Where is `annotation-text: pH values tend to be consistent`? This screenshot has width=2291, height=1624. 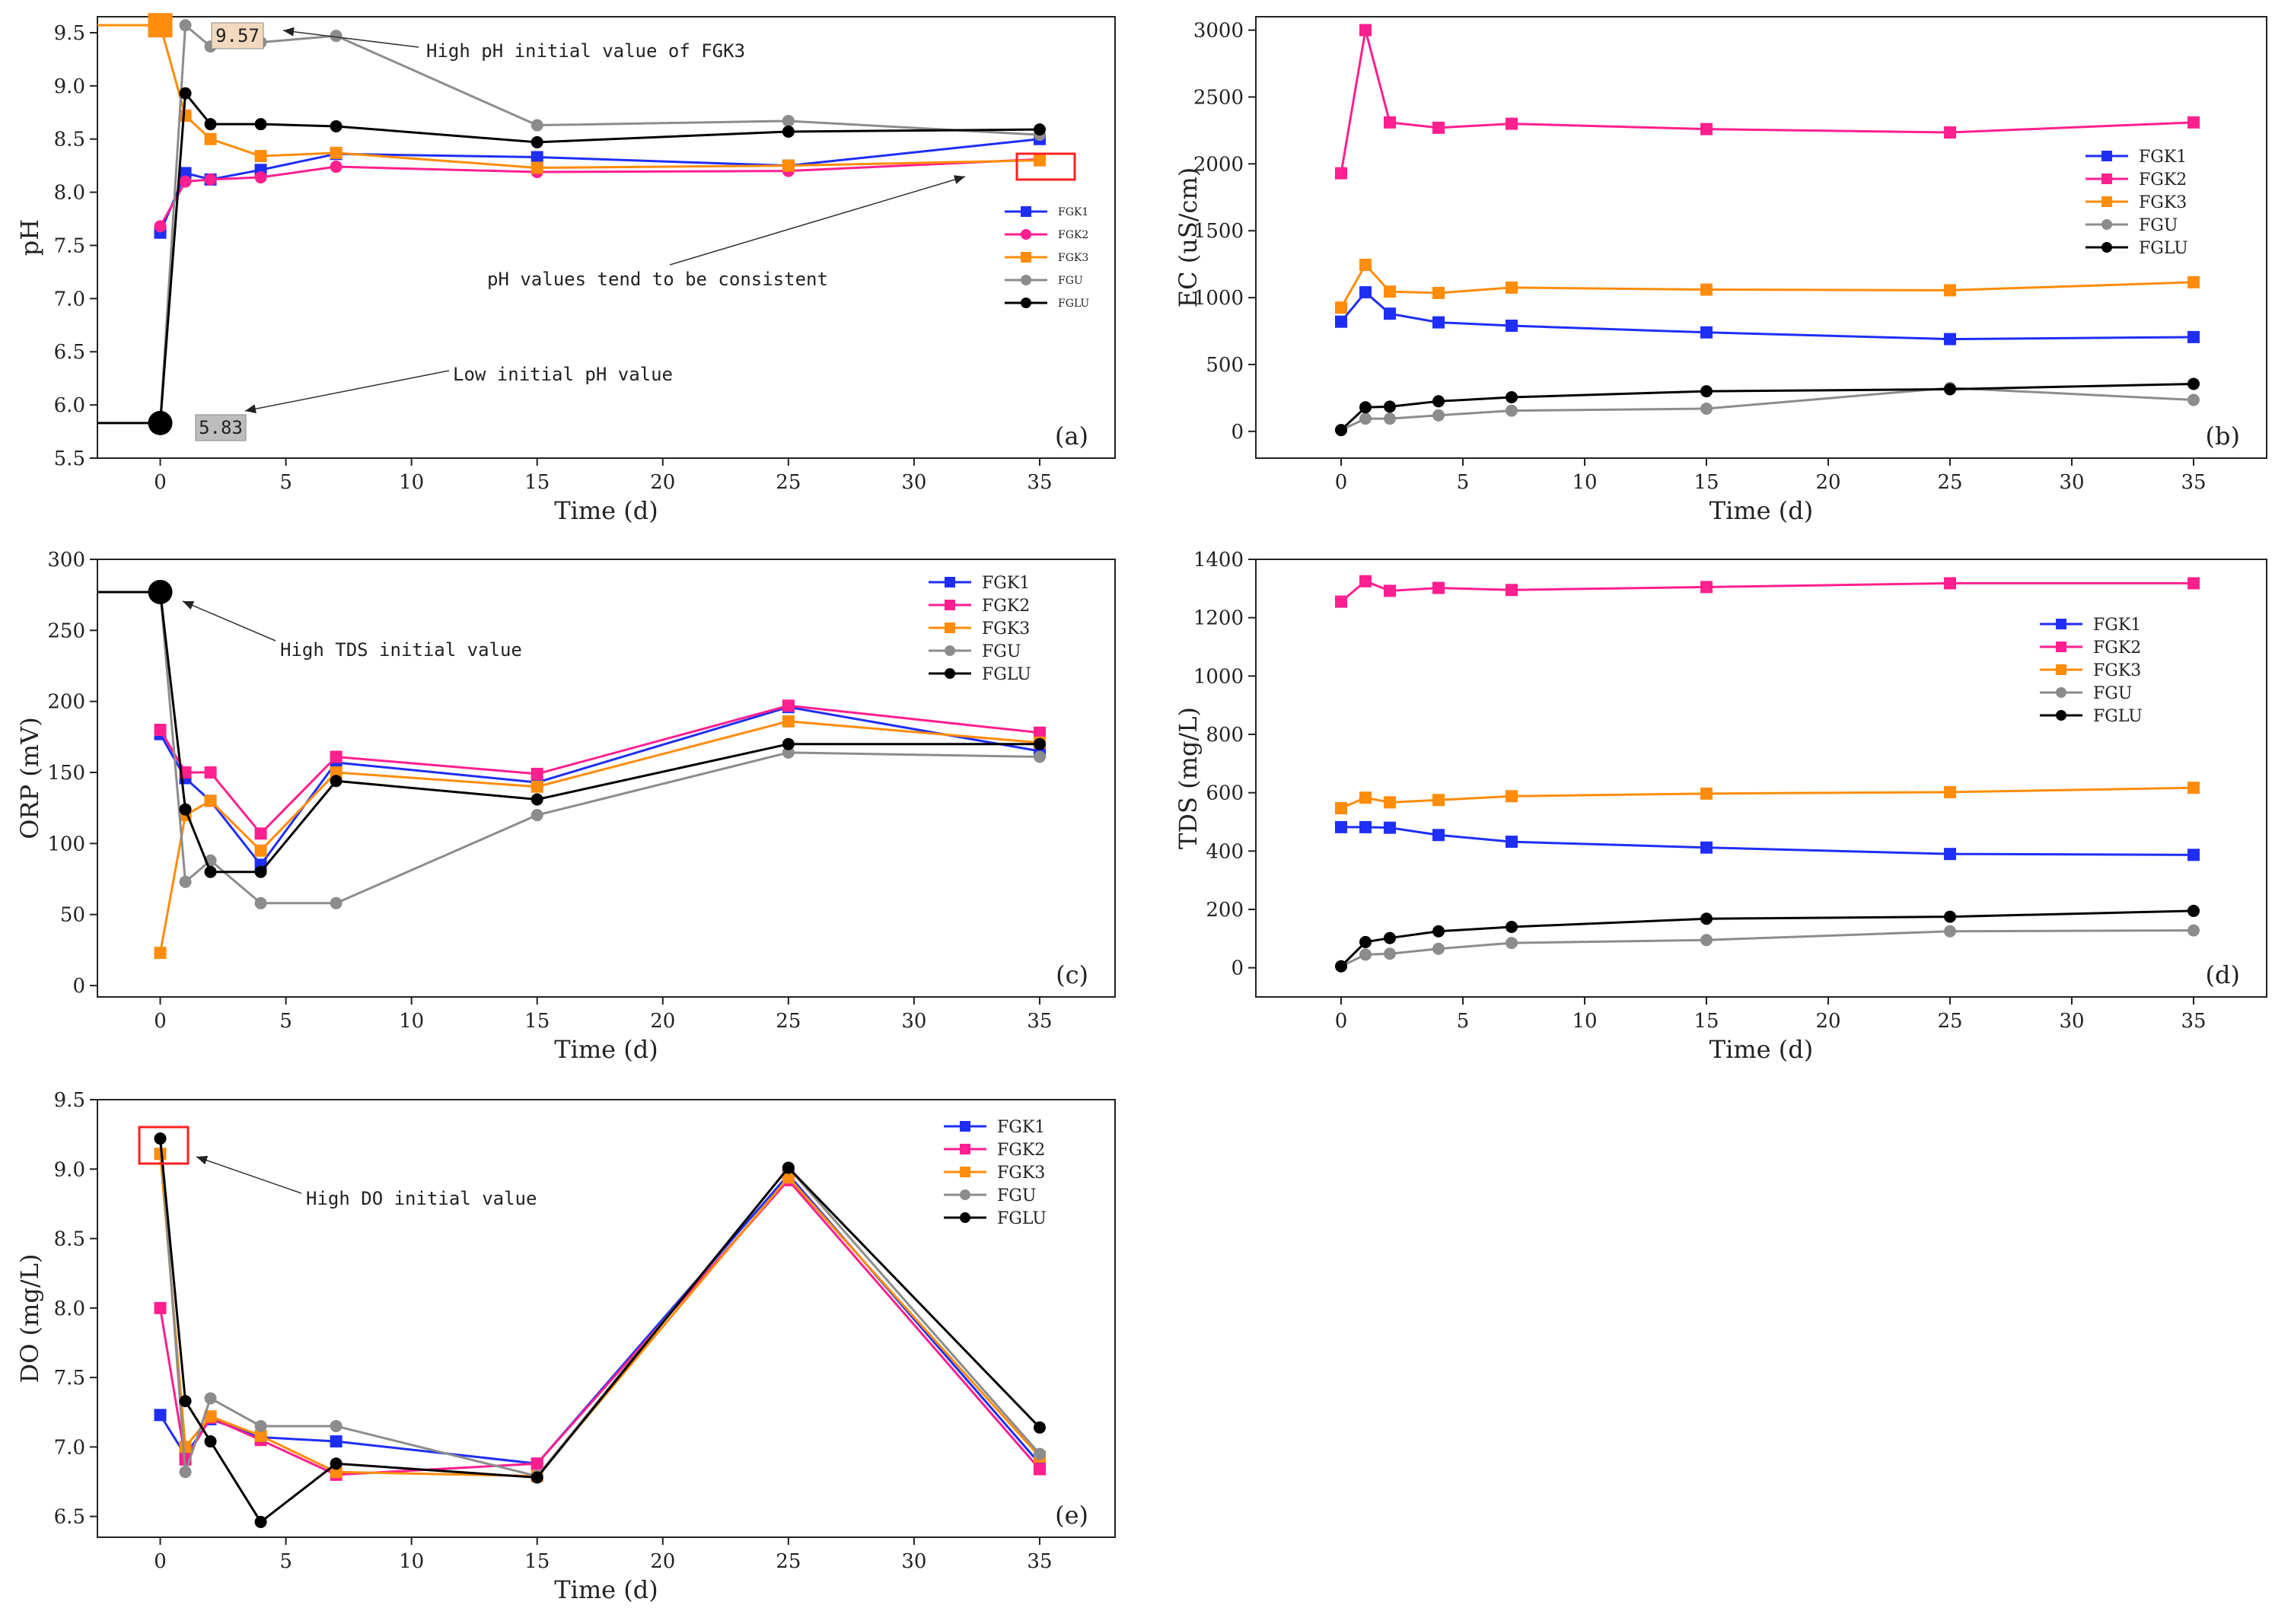 annotation-text: pH values tend to be consistent is located at coordinates (657, 279).